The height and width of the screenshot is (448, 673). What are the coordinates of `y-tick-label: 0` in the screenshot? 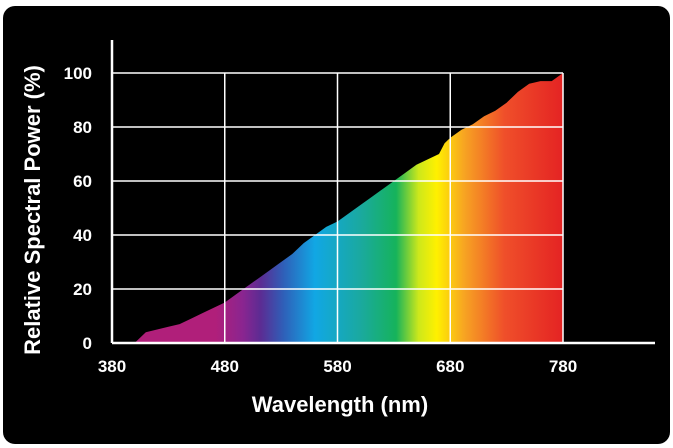 It's located at (87, 343).